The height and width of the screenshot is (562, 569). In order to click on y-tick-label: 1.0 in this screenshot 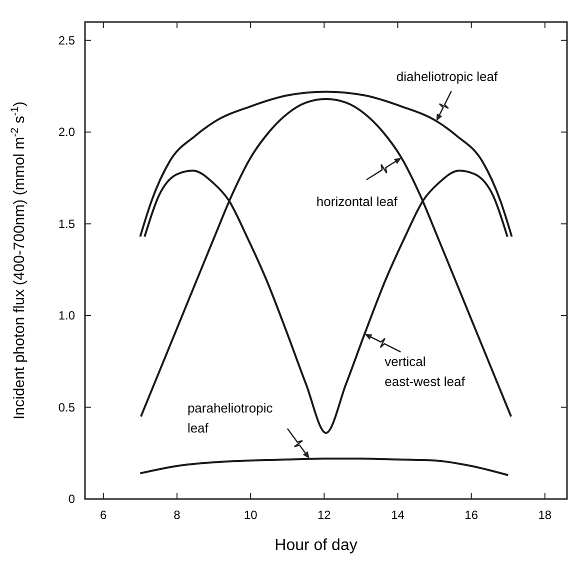, I will do `click(67, 315)`.